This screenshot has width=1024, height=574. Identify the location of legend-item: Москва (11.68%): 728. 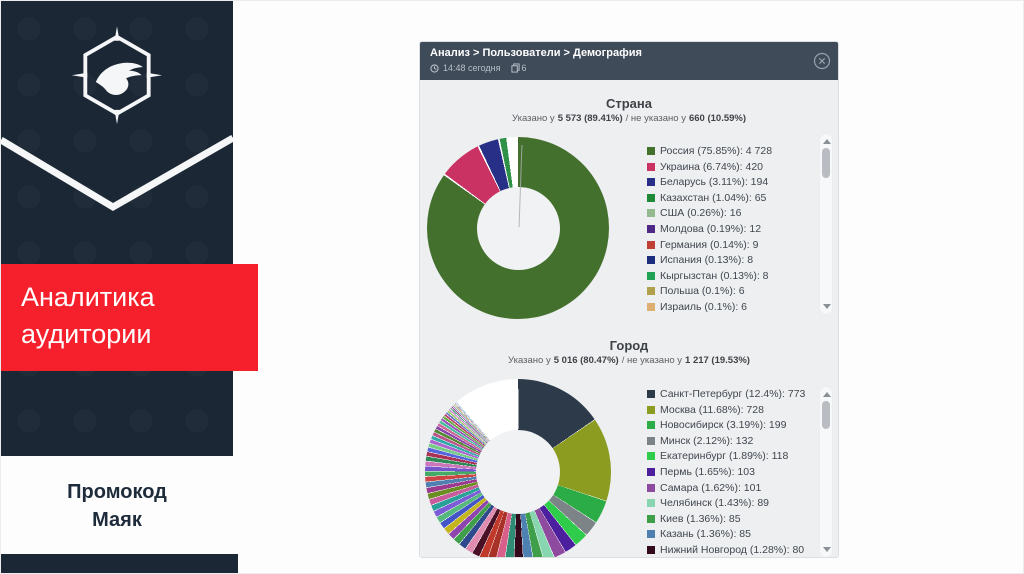
(726, 412).